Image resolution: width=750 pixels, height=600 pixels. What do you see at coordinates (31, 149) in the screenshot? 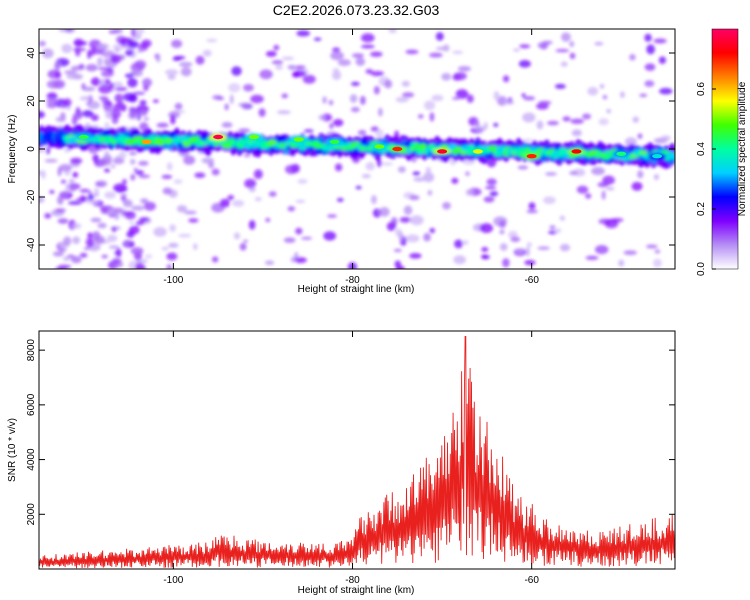
I see `spectrogram-y-tick-label: 0` at bounding box center [31, 149].